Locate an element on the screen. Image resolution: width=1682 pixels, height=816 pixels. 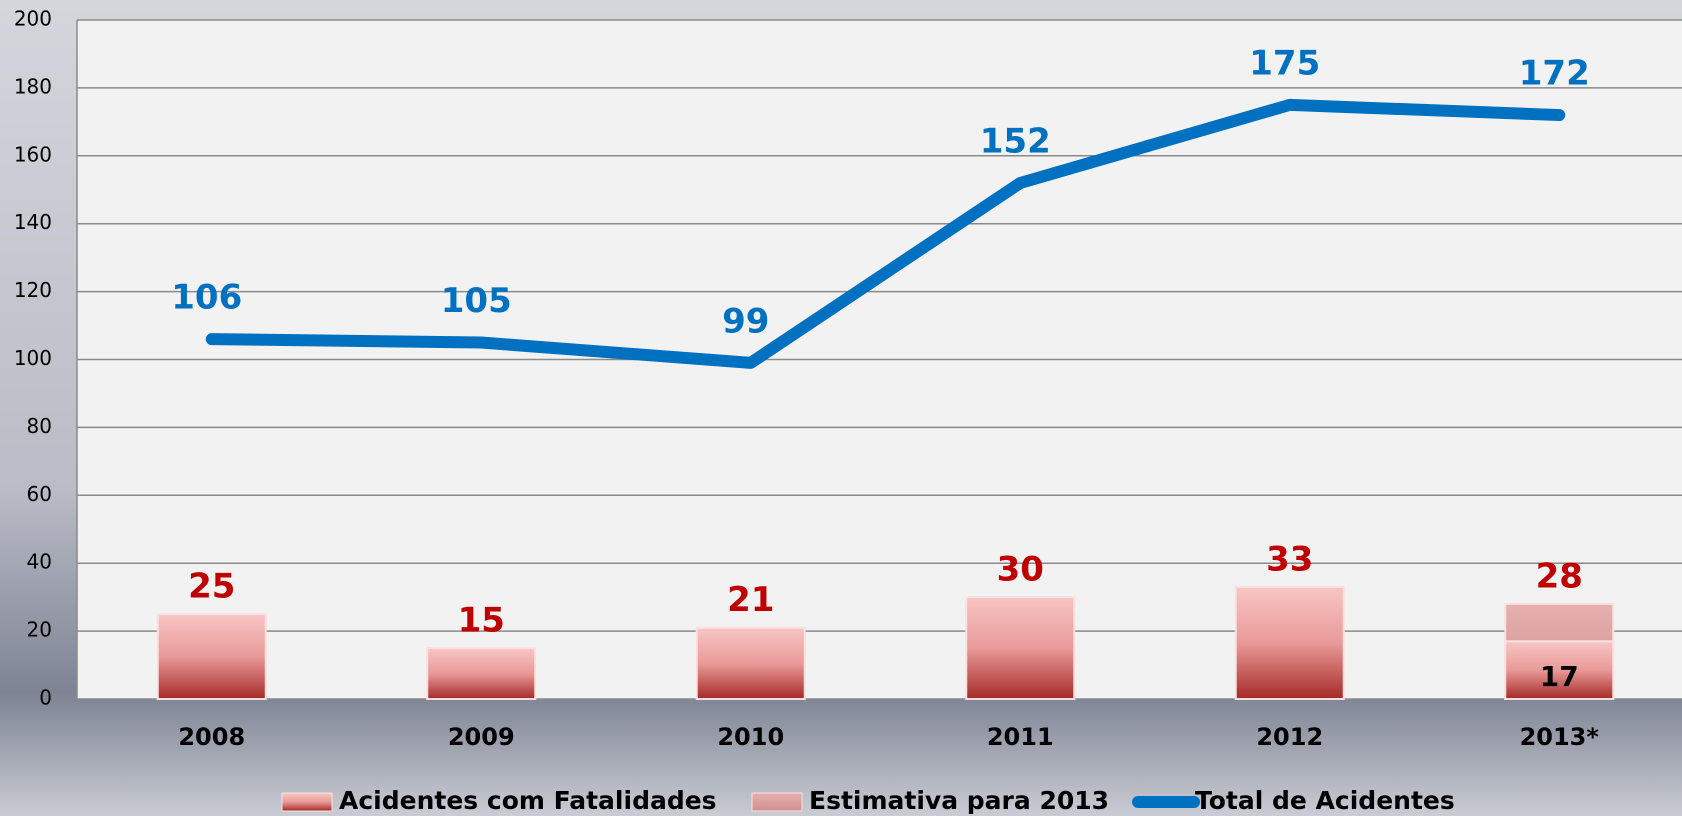
x-tick-label: 2009 is located at coordinates (481, 737).